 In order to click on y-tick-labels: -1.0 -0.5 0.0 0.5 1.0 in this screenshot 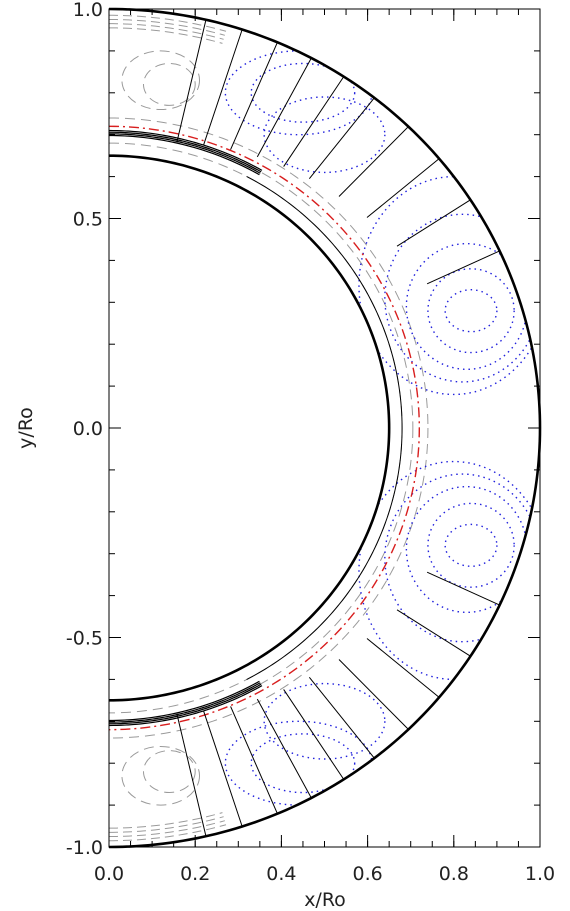, I will do `click(84, 429)`.